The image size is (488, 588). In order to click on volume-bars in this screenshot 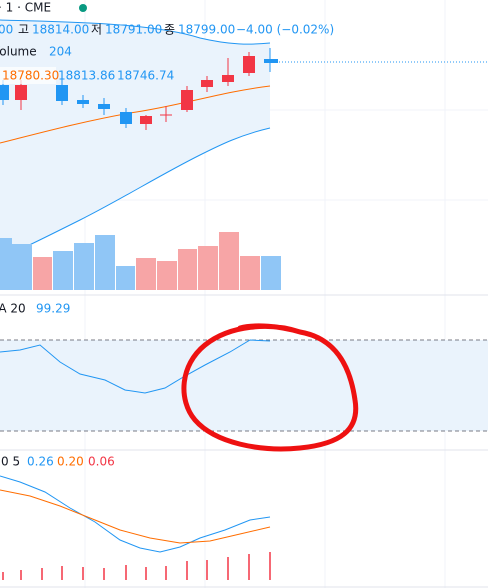, I will do `click(140, 261)`.